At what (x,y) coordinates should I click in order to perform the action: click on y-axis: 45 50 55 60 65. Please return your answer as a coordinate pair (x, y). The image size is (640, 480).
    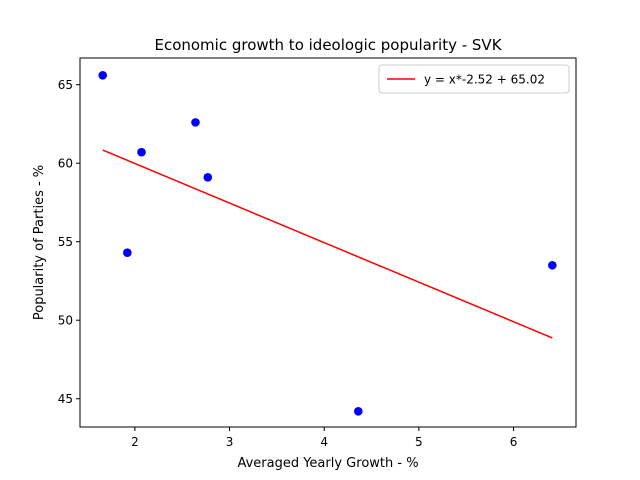
    Looking at the image, I should click on (69, 242).